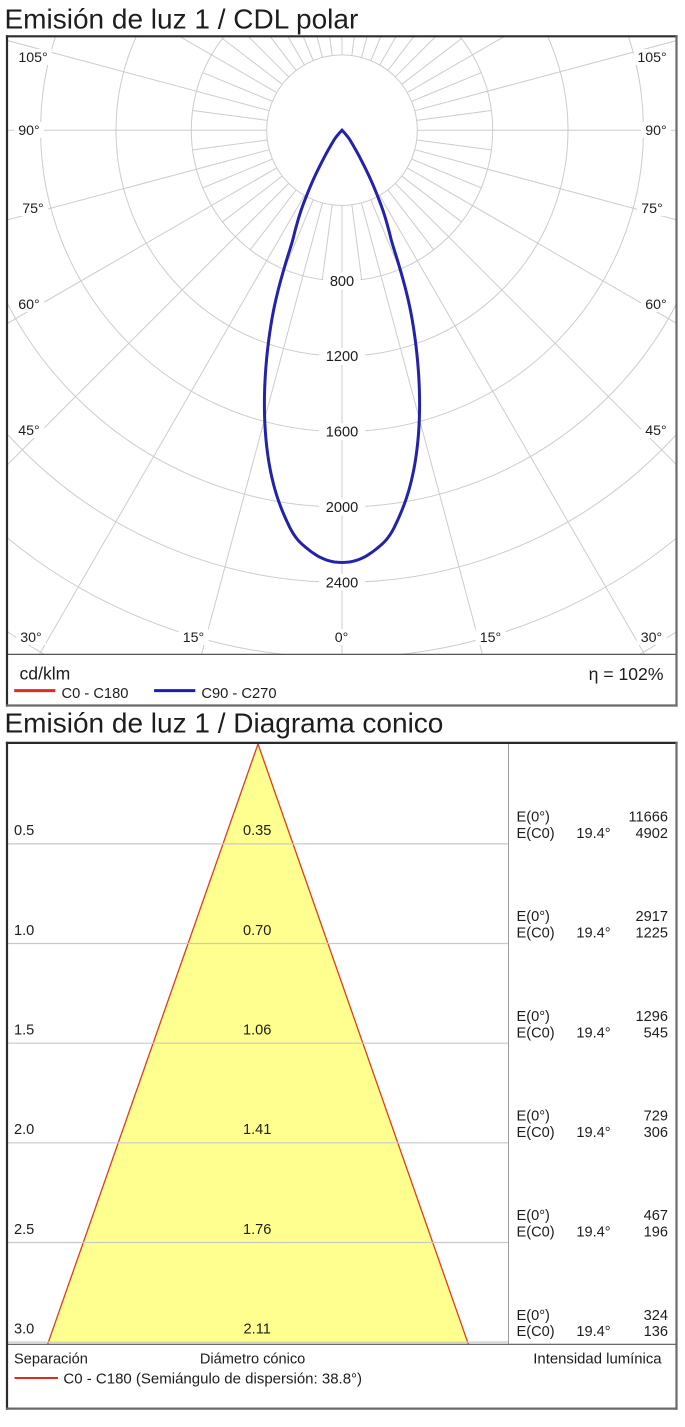 Image resolution: width=685 pixels, height=1427 pixels. I want to click on svg-text: 2.11, so click(257, 1329).